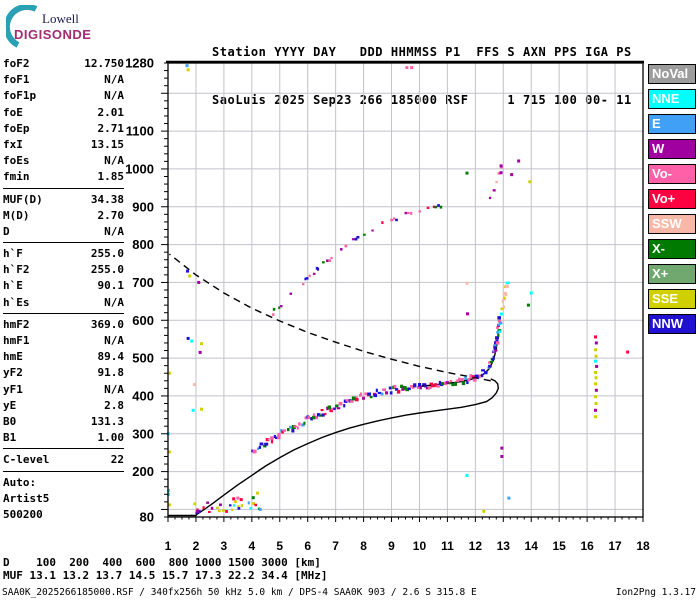 Image resolution: width=700 pixels, height=600 pixels. Describe the element at coordinates (143, 206) in the screenshot. I see `y-axis-label: 900` at that location.